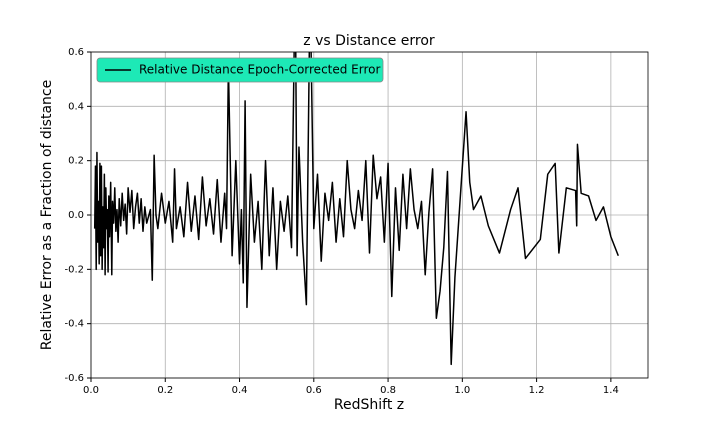  Describe the element at coordinates (74, 378) in the screenshot. I see `y-tick-label: -0.6` at that location.